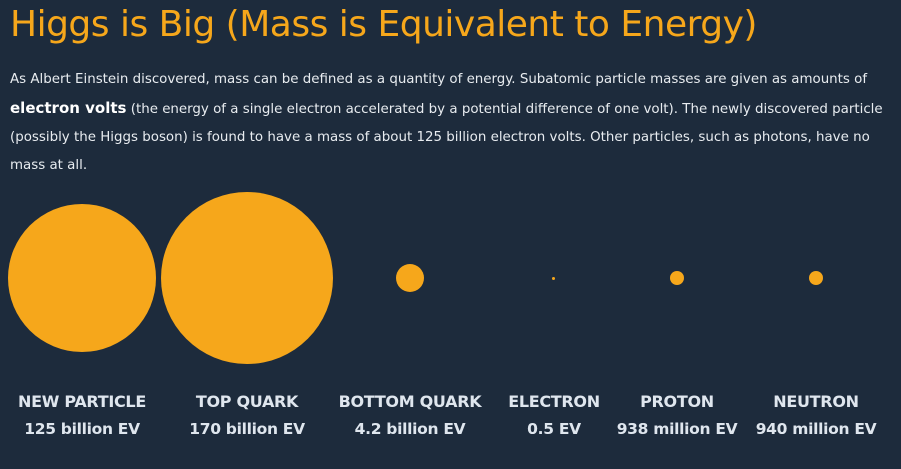 This screenshot has width=901, height=469. I want to click on label-bottom-quark: BOTTOM QUARK 4.2 billion EV, so click(410, 417).